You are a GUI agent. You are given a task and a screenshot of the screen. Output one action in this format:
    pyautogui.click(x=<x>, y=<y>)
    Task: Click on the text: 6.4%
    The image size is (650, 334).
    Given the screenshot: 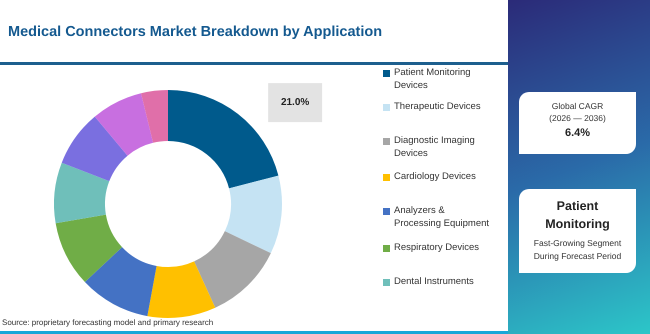 What is the action you would take?
    pyautogui.click(x=578, y=133)
    